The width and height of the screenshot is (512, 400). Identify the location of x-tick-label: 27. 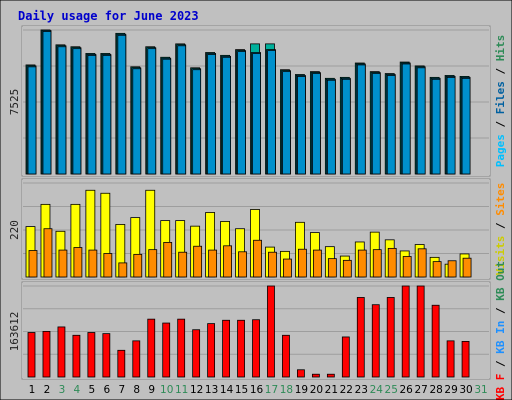
(420, 390).